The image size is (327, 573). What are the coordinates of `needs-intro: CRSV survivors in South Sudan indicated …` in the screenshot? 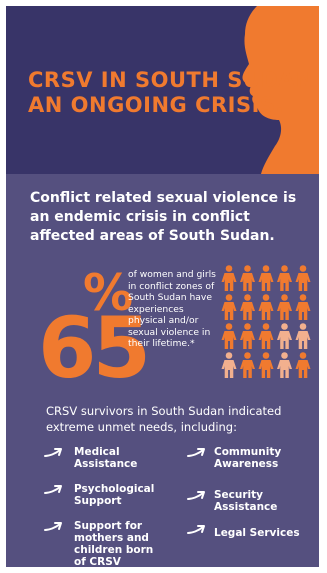 It's located at (164, 419).